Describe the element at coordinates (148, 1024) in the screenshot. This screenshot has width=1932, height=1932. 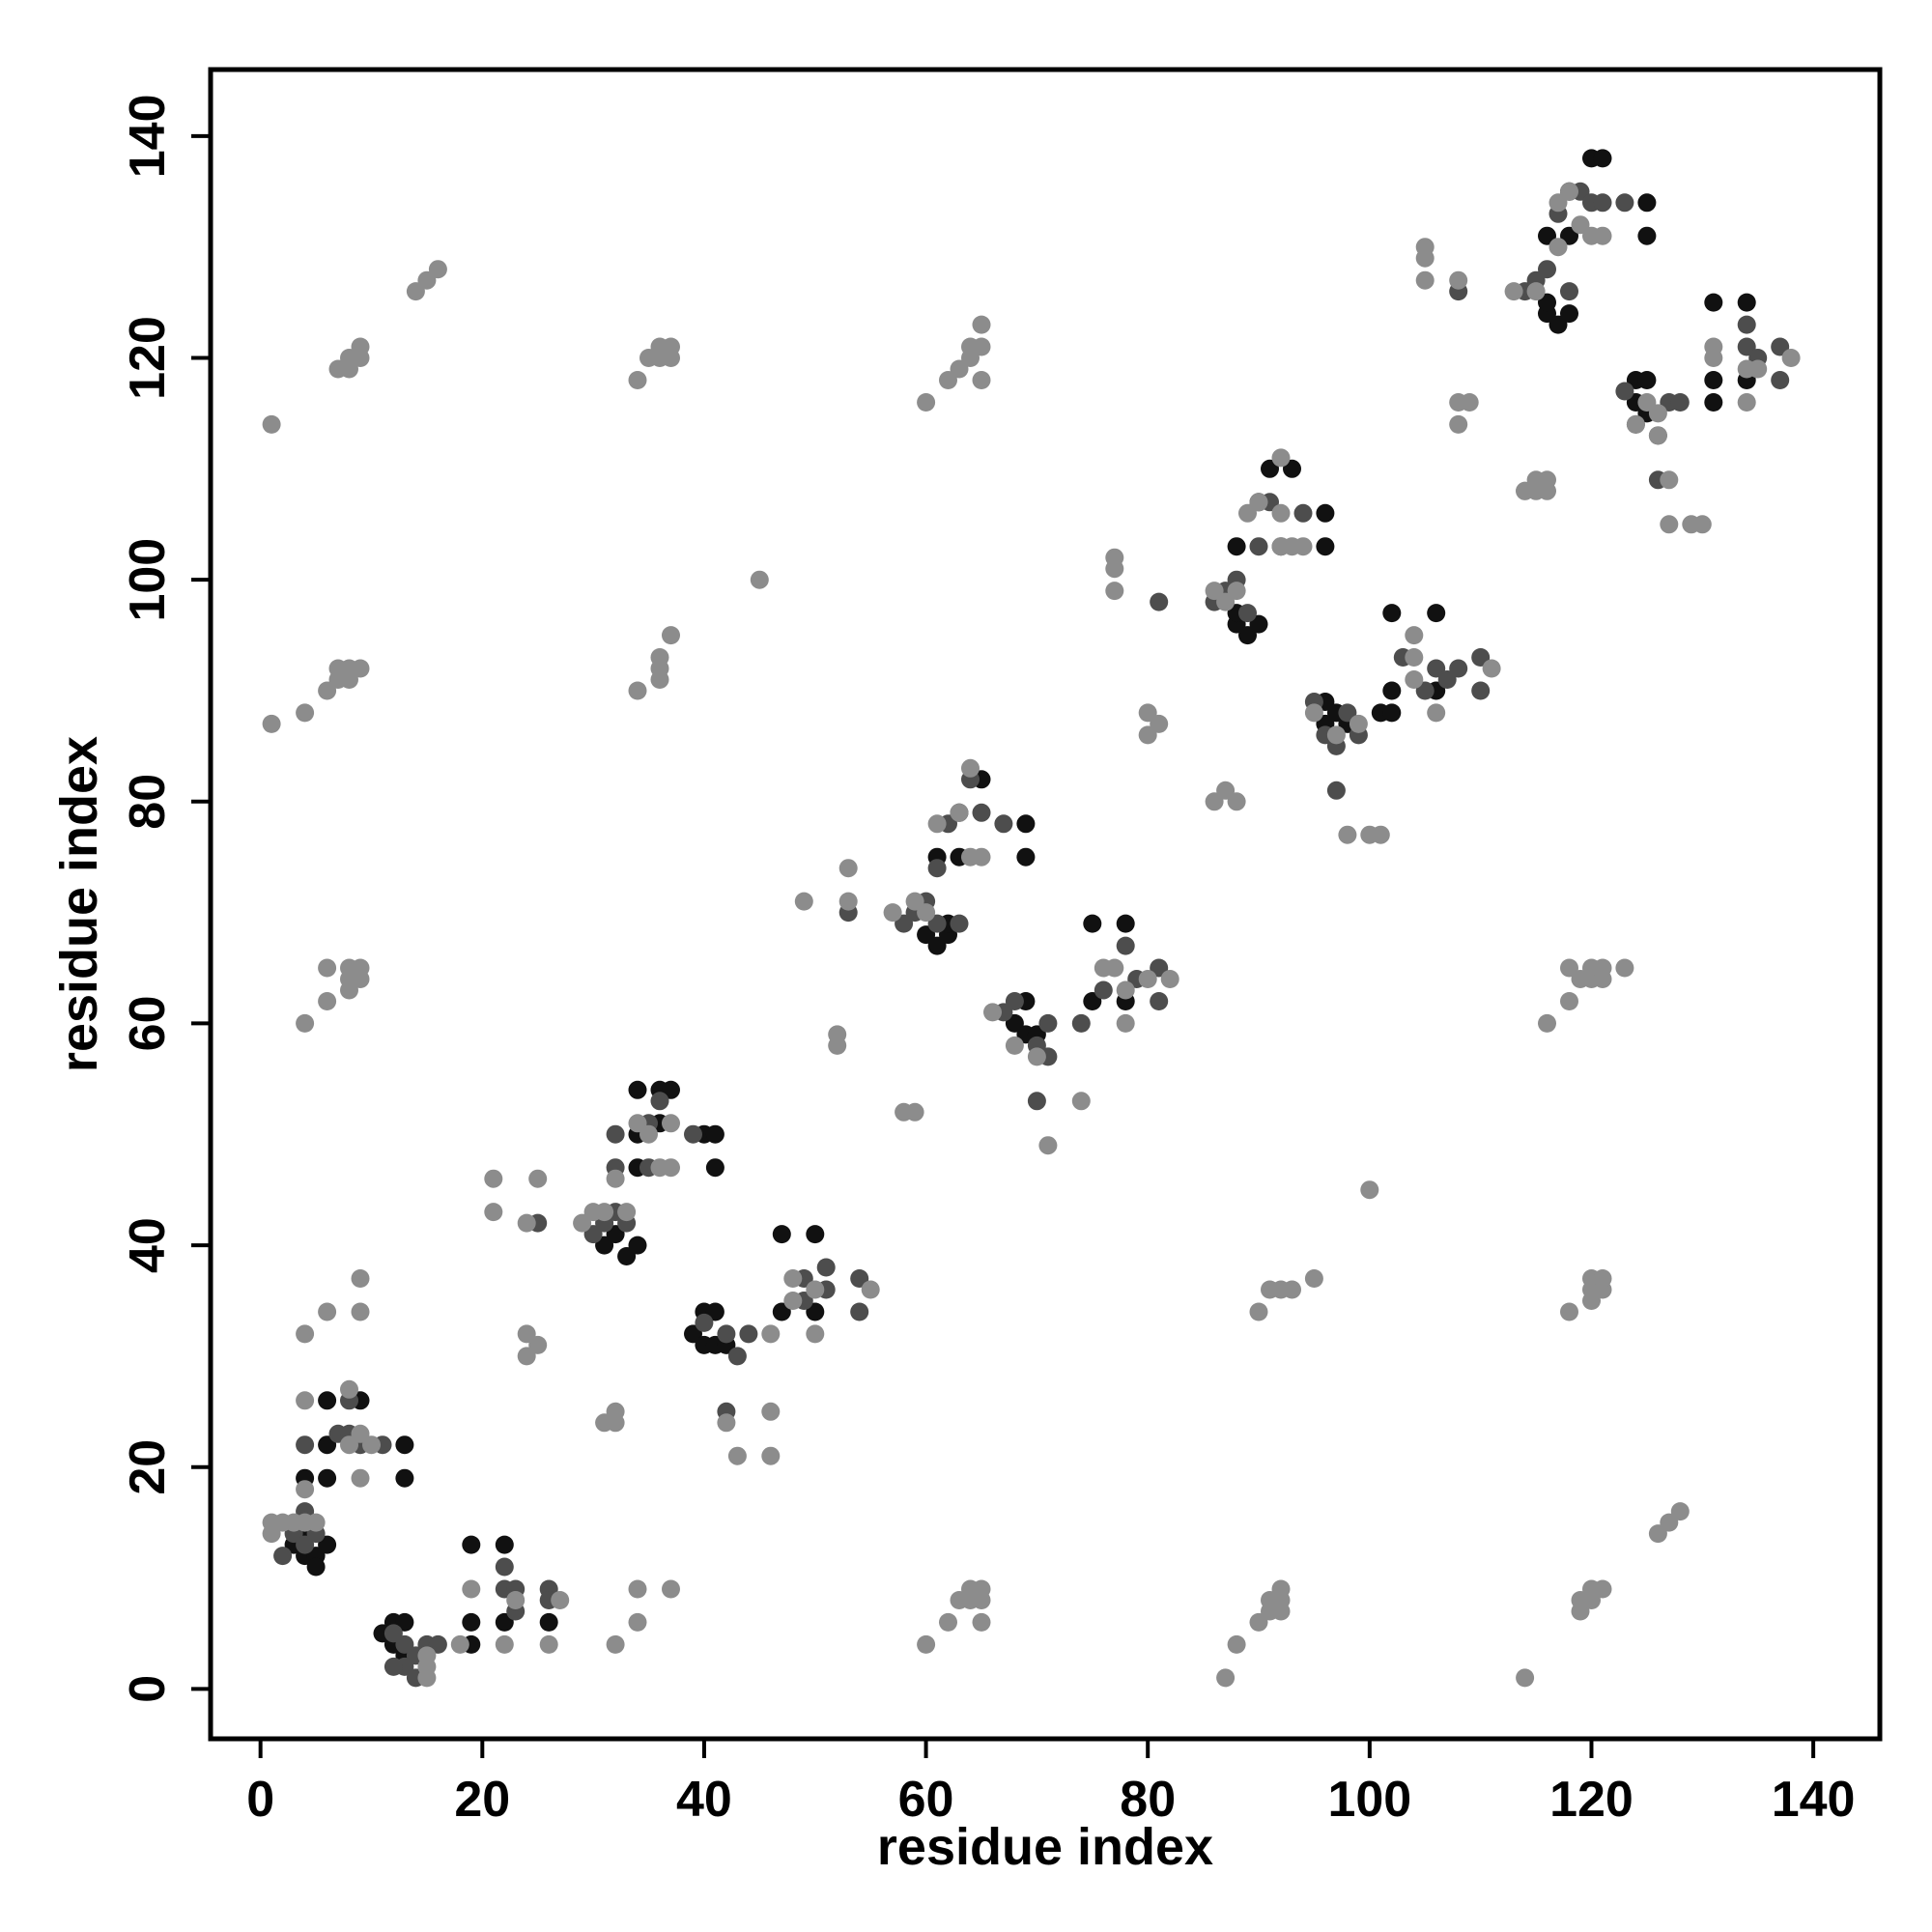
I see `y-tick-label: 60` at that location.